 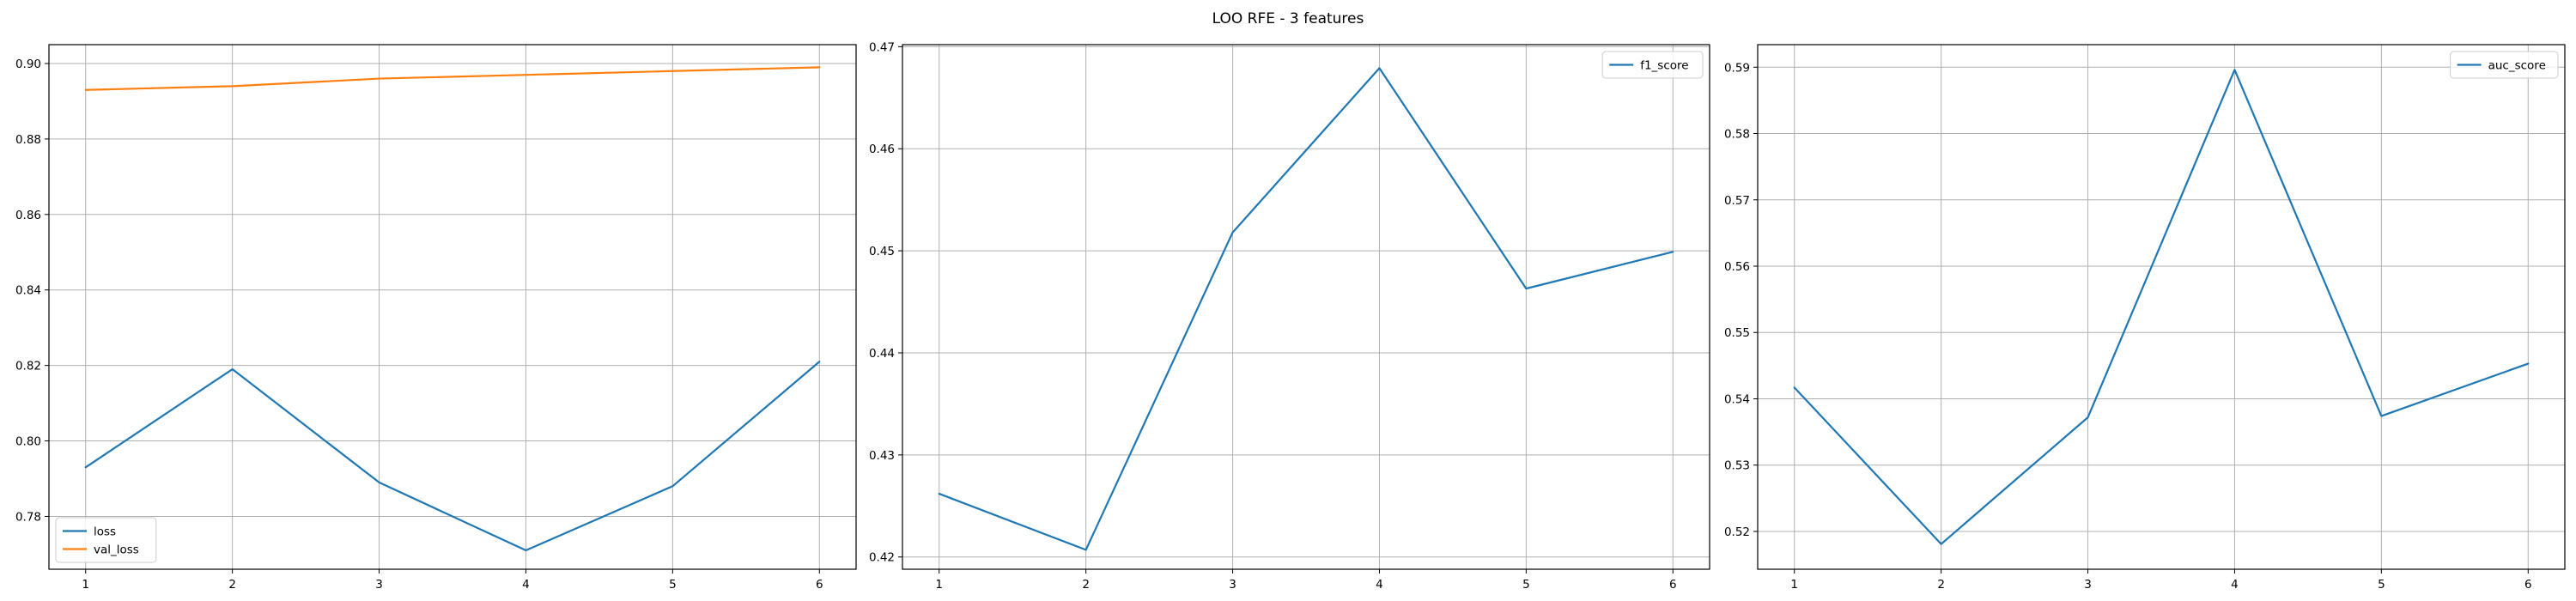 What do you see at coordinates (1664, 66) in the screenshot?
I see `legend-label: f1_score` at bounding box center [1664, 66].